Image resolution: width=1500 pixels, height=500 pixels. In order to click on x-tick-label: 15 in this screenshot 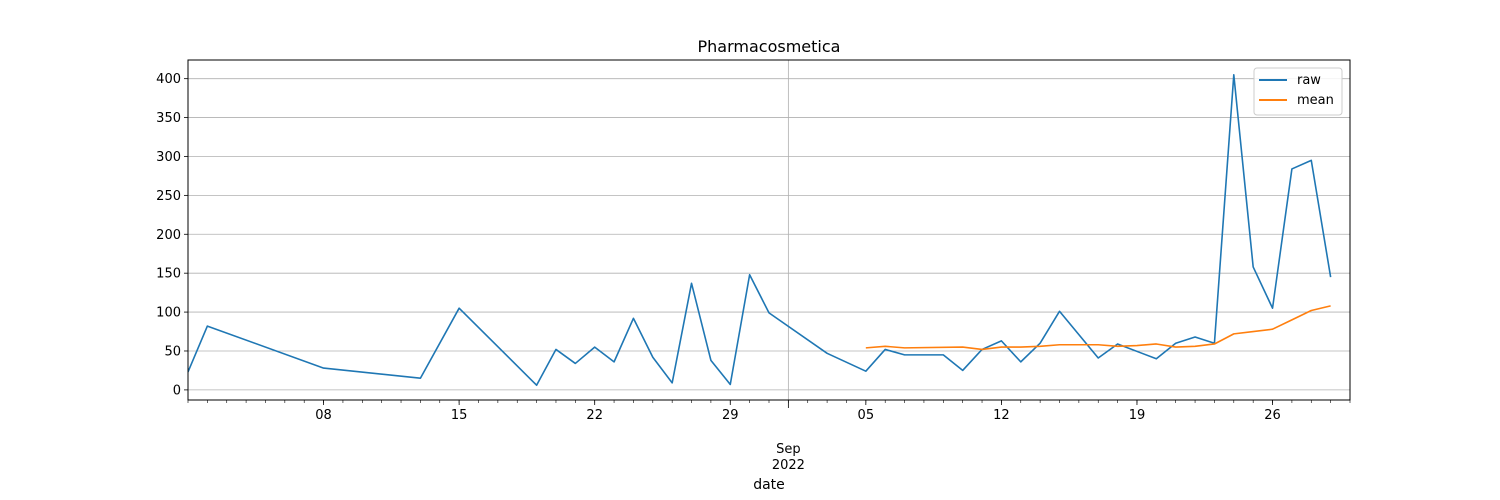, I will do `click(459, 415)`.